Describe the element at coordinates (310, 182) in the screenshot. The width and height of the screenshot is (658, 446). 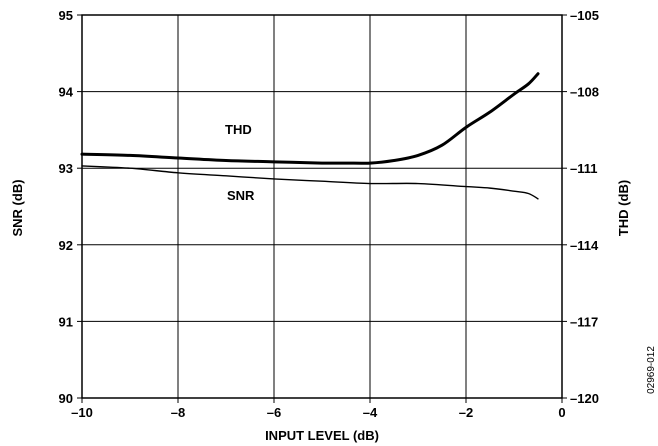
I see `series-line-snr` at that location.